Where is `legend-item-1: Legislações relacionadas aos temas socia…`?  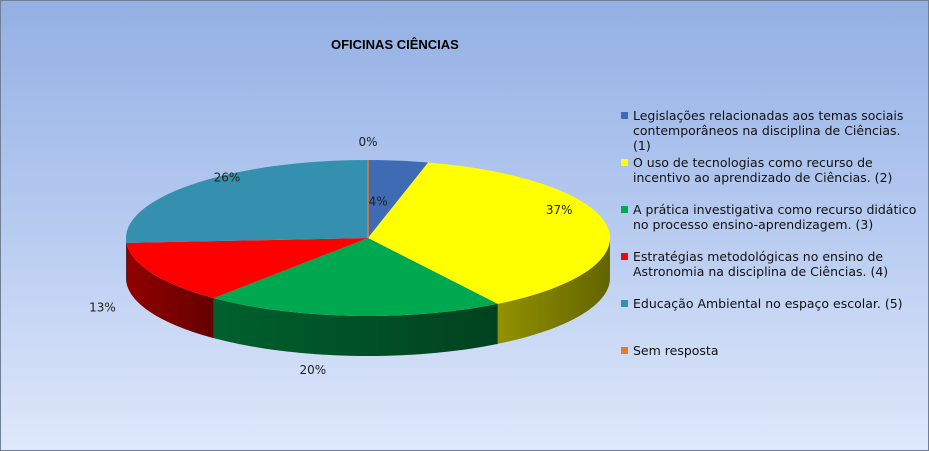 legend-item-1: Legislações relacionadas aos temas socia… is located at coordinates (771, 131).